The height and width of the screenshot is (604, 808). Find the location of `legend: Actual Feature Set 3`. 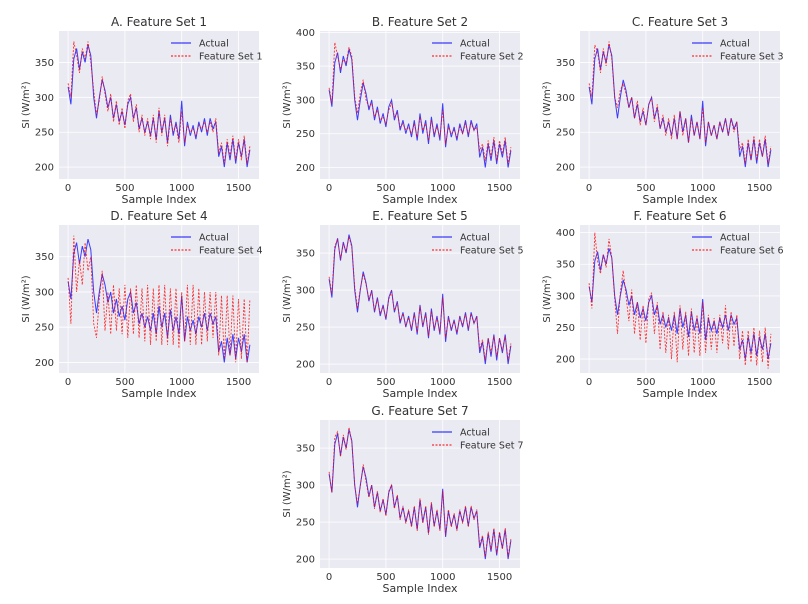

legend: Actual Feature Set 3 is located at coordinates (738, 51).